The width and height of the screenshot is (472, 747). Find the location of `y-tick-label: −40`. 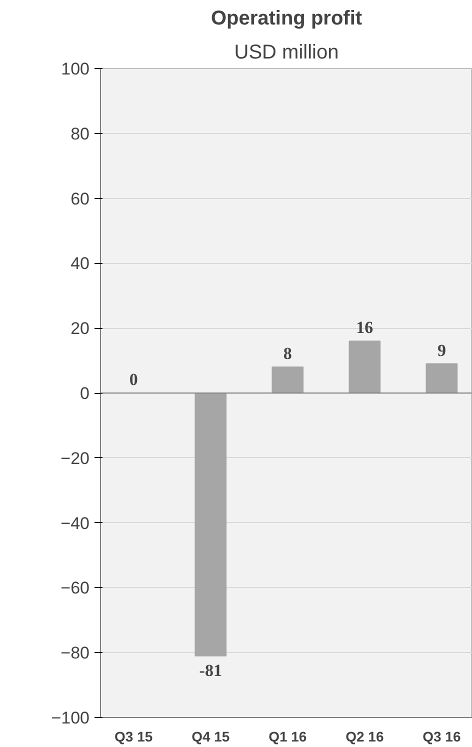

y-tick-label: −40 is located at coordinates (75, 523).